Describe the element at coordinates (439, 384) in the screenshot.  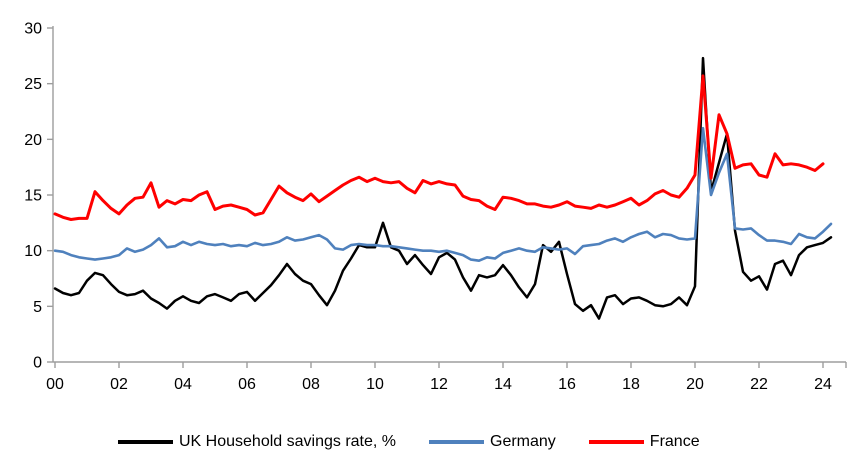
I see `x-tick-label-12: 12` at that location.